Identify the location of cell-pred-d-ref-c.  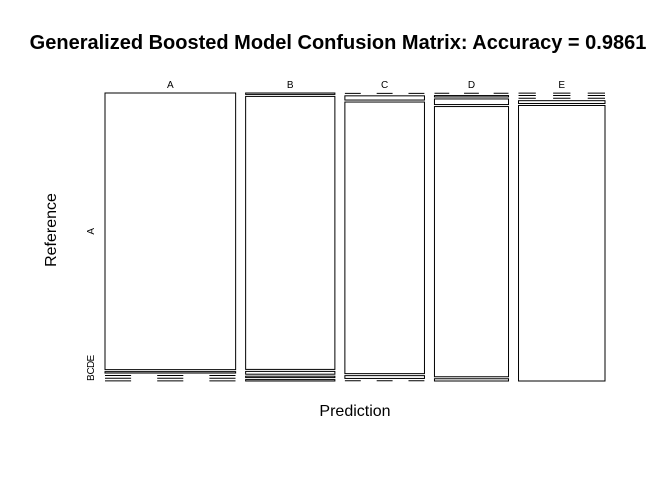
(471, 102).